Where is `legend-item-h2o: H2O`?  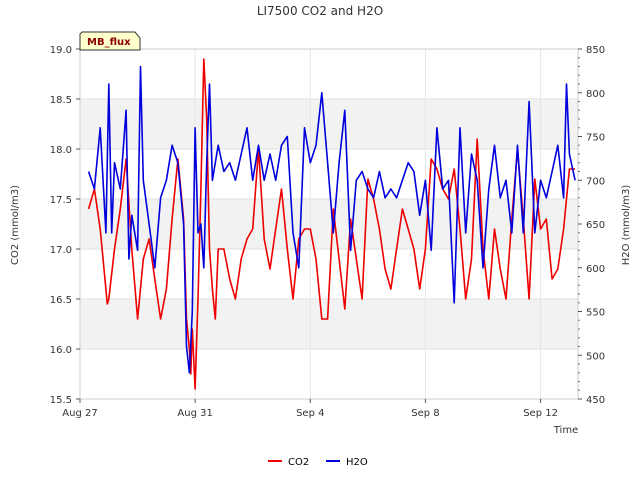 legend-item-h2o: H2O is located at coordinates (347, 462).